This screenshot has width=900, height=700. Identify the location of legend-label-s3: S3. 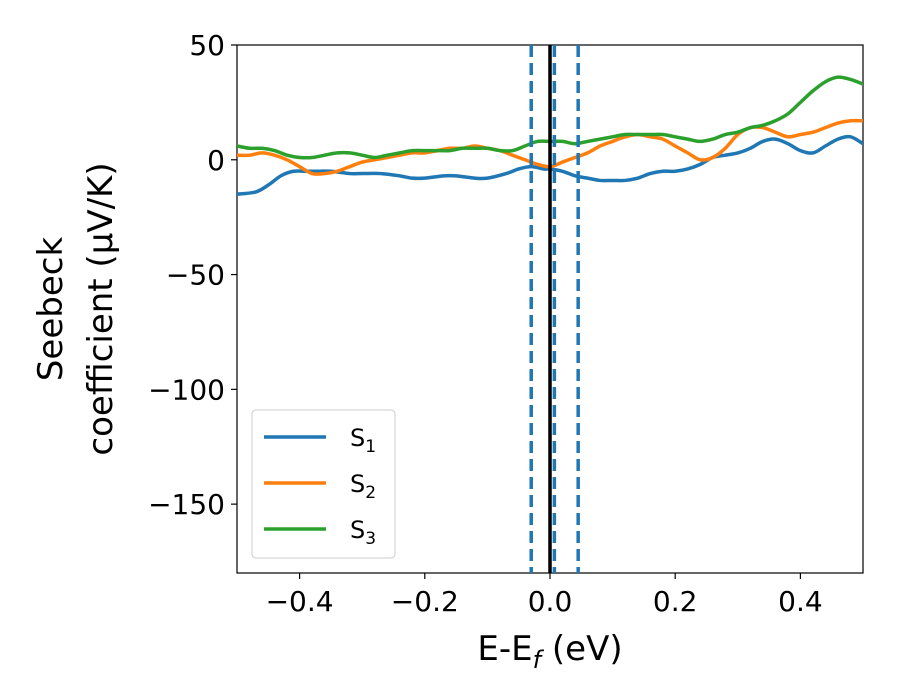
(363, 532).